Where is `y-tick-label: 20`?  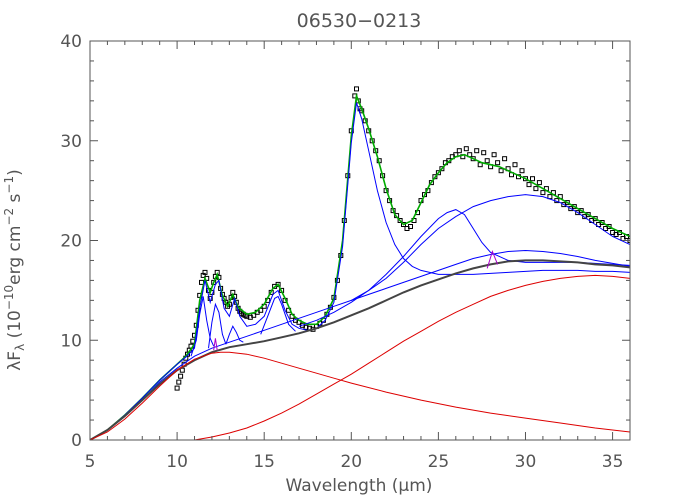 y-tick-label: 20 is located at coordinates (71, 242).